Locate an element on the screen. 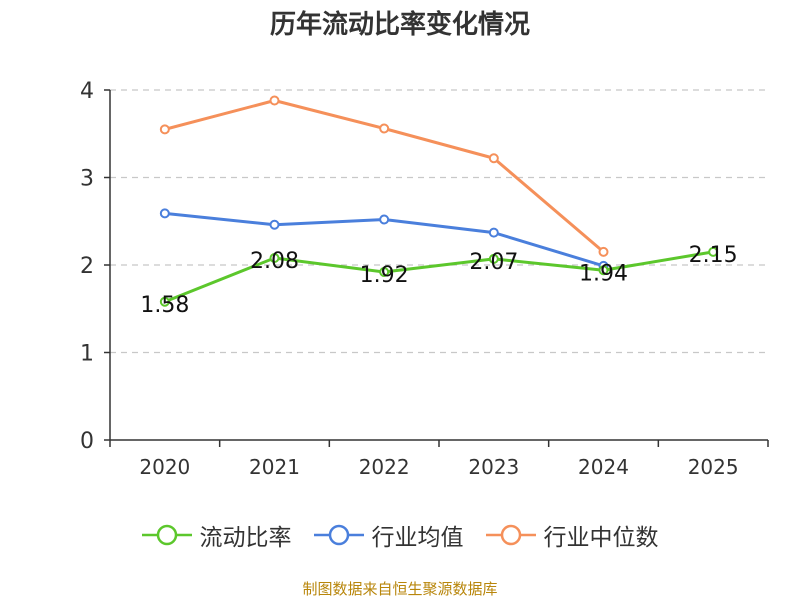 Image resolution: width=800 pixels, height=600 pixels. x-tick-label: 2024 is located at coordinates (603, 467).